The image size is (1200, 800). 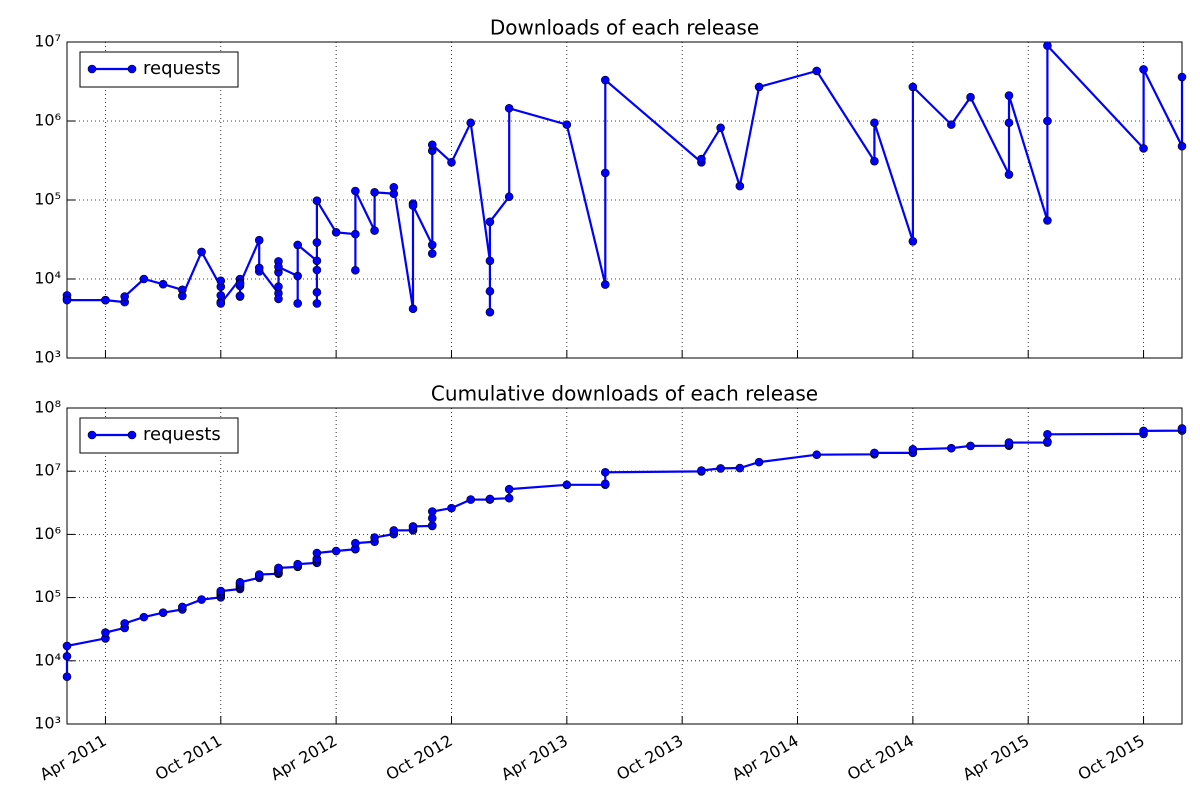 What do you see at coordinates (1111, 757) in the screenshot?
I see `x-tick-label: Oct 2015` at bounding box center [1111, 757].